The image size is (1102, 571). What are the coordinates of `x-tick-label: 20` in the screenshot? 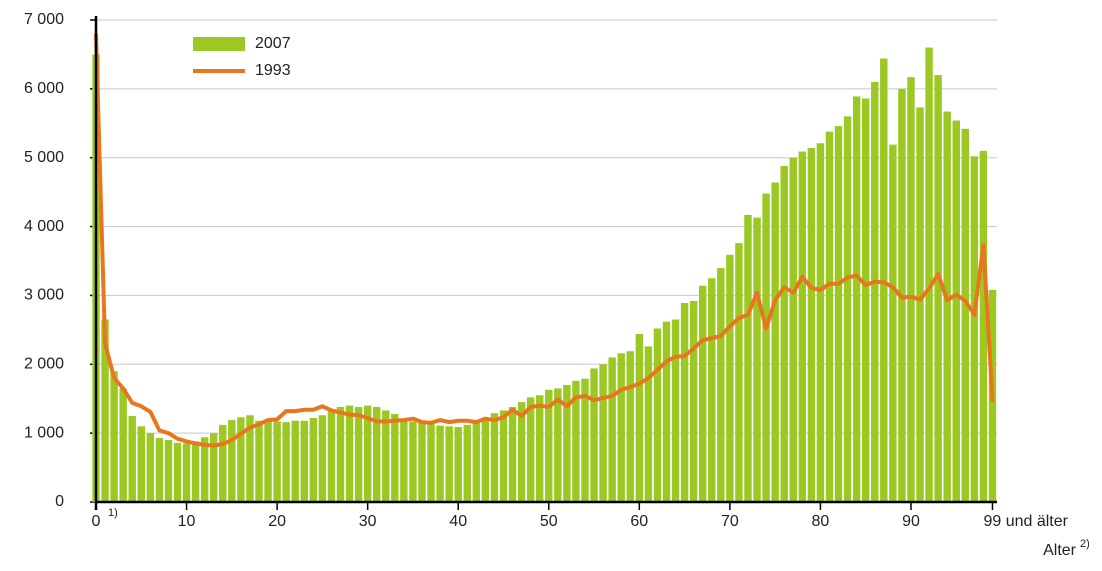 It's located at (277, 521).